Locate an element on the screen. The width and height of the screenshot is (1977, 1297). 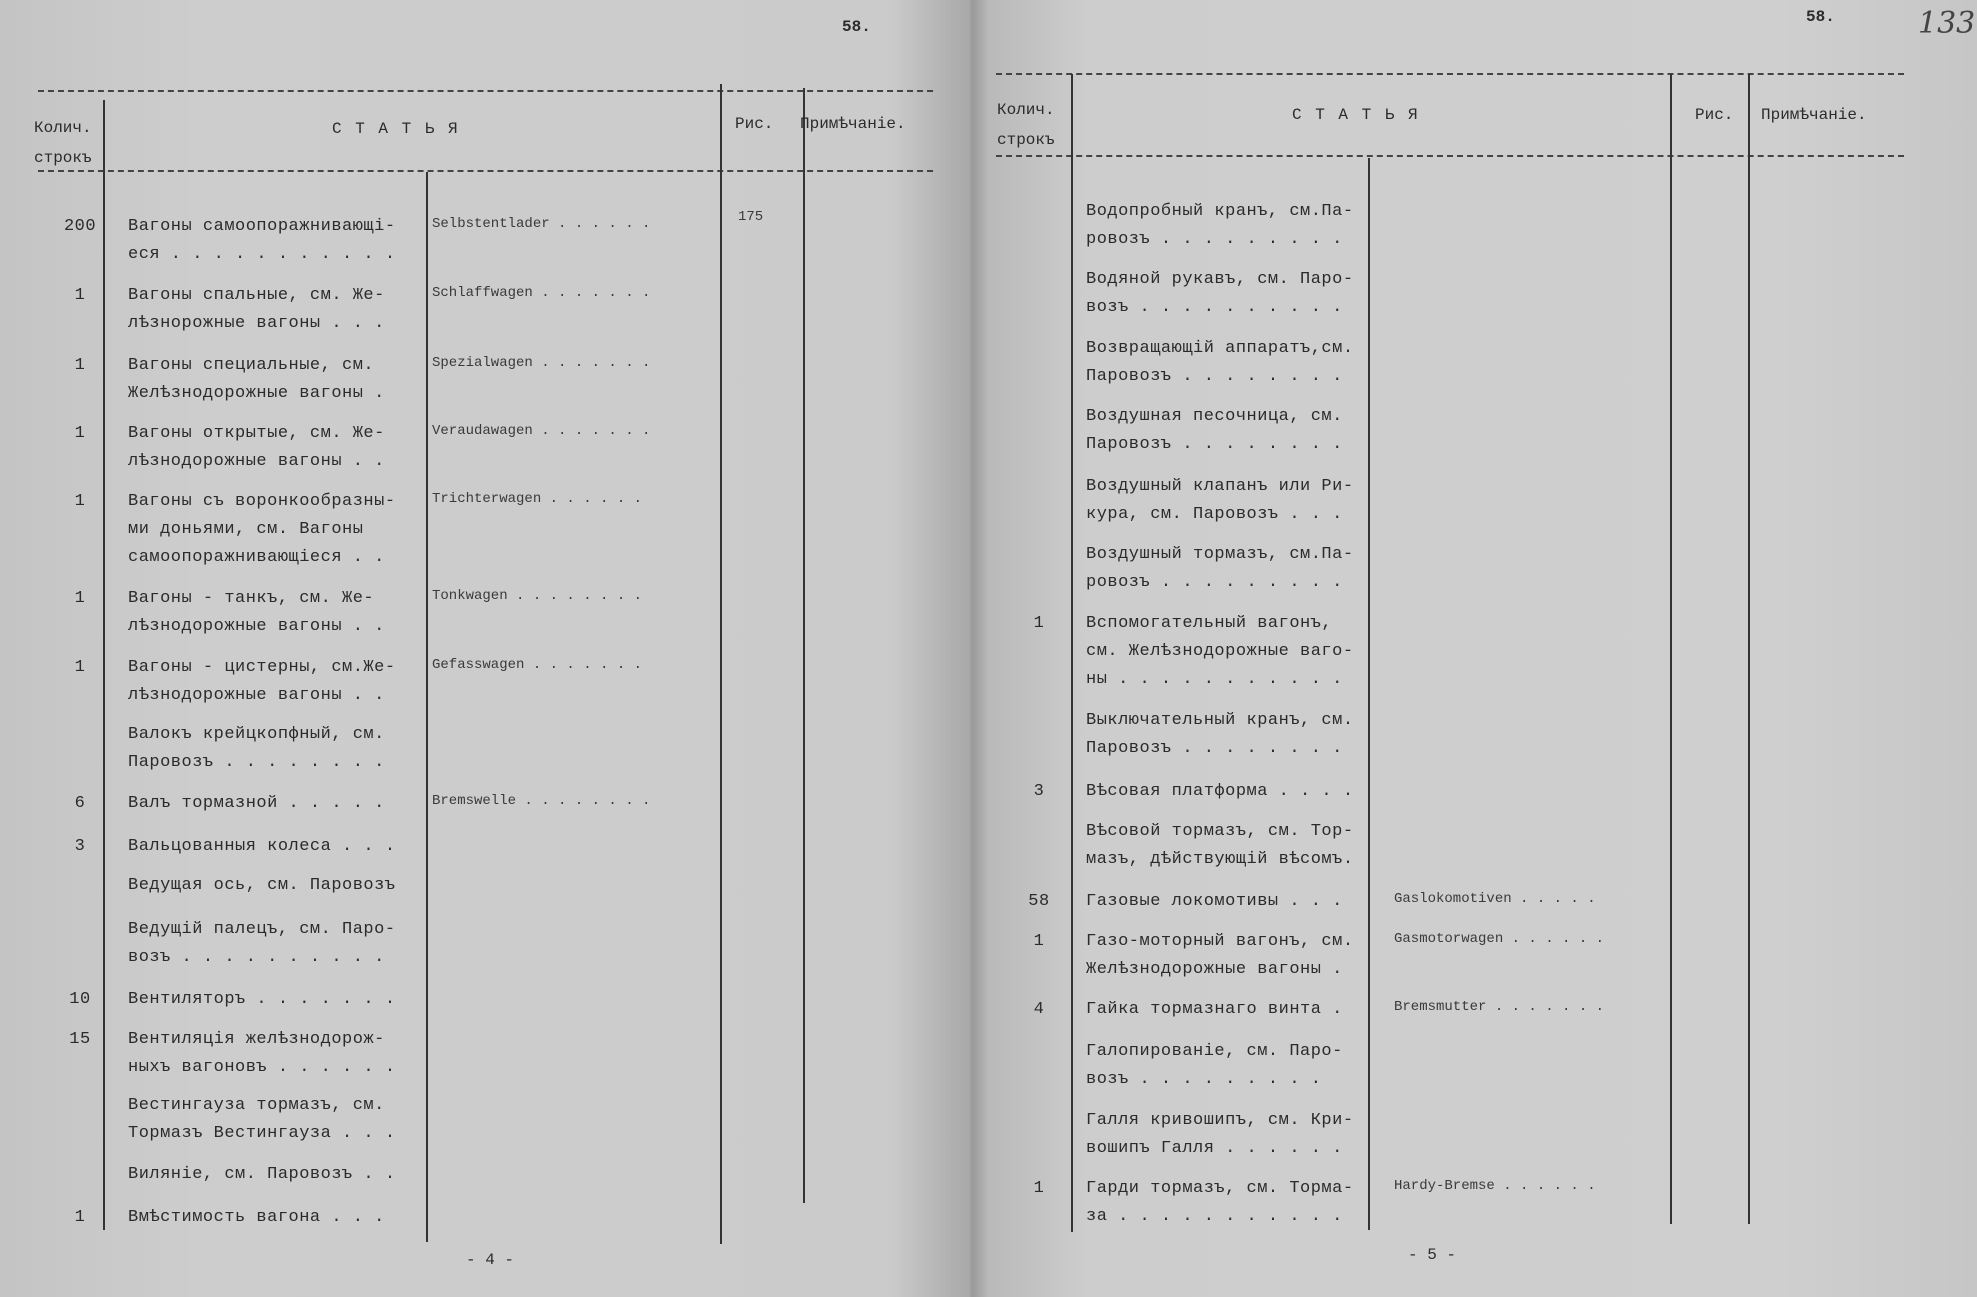
row-article-de: Gasmotorwagen . . . . . . is located at coordinates (1499, 939).